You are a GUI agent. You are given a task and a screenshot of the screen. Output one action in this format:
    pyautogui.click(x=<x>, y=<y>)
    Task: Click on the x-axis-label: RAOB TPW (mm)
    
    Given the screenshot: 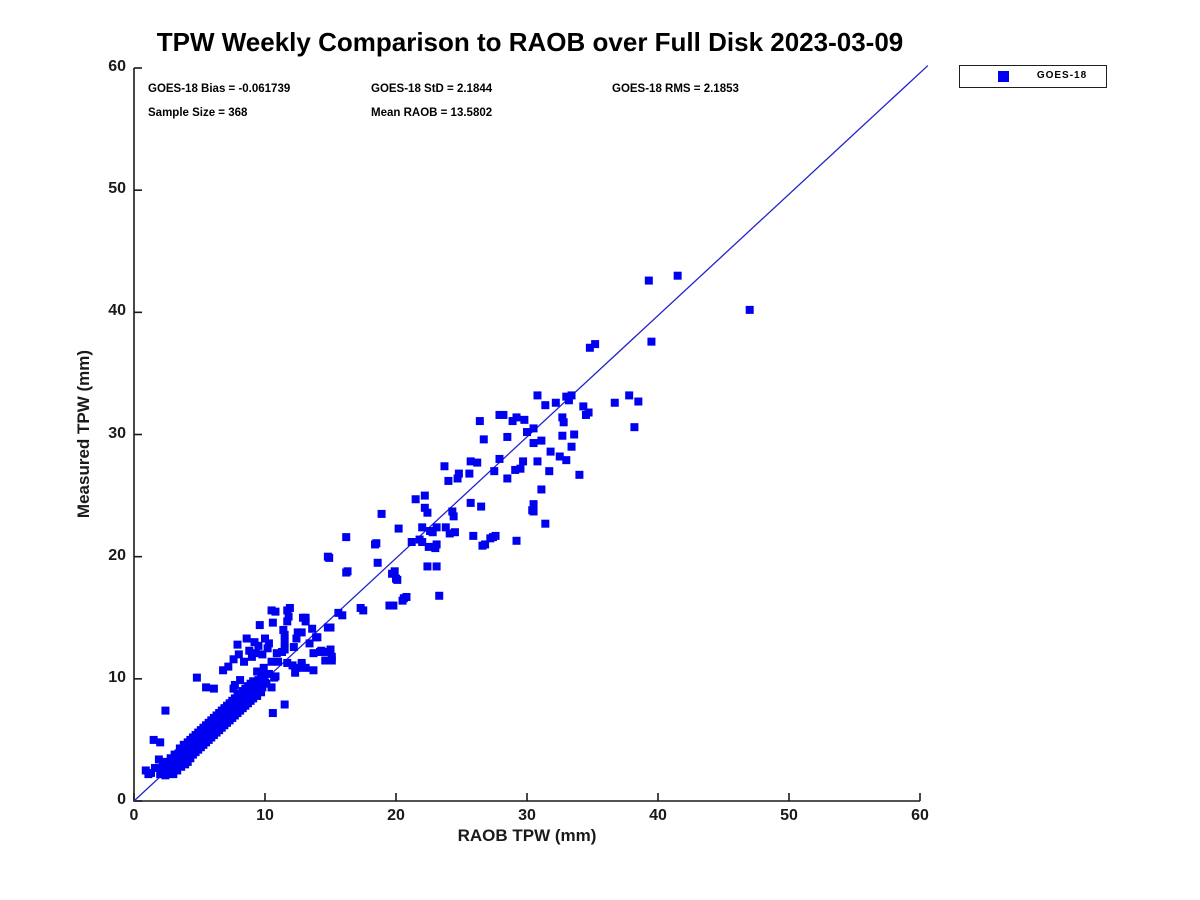 What is the action you would take?
    pyautogui.click(x=527, y=835)
    